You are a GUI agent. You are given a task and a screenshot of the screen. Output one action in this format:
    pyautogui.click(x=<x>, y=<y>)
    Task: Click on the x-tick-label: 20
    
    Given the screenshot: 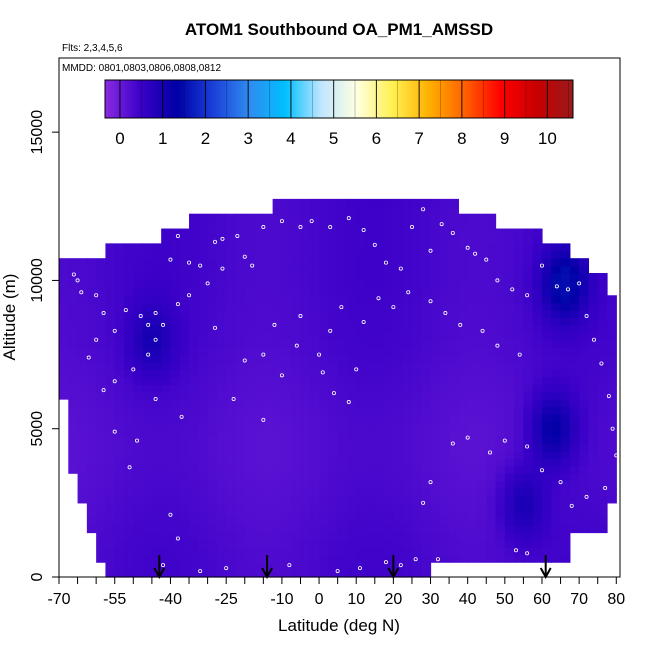 What is the action you would take?
    pyautogui.click(x=393, y=599)
    